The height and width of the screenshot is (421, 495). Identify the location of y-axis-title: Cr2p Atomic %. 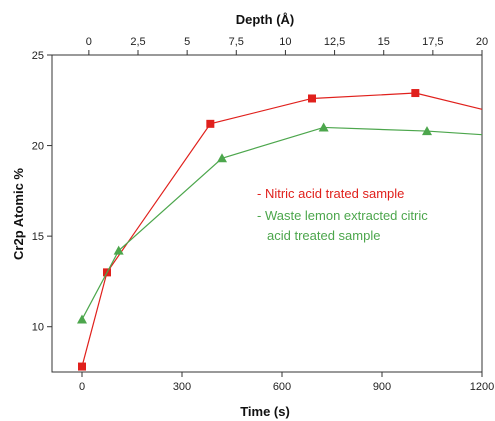
(18, 214).